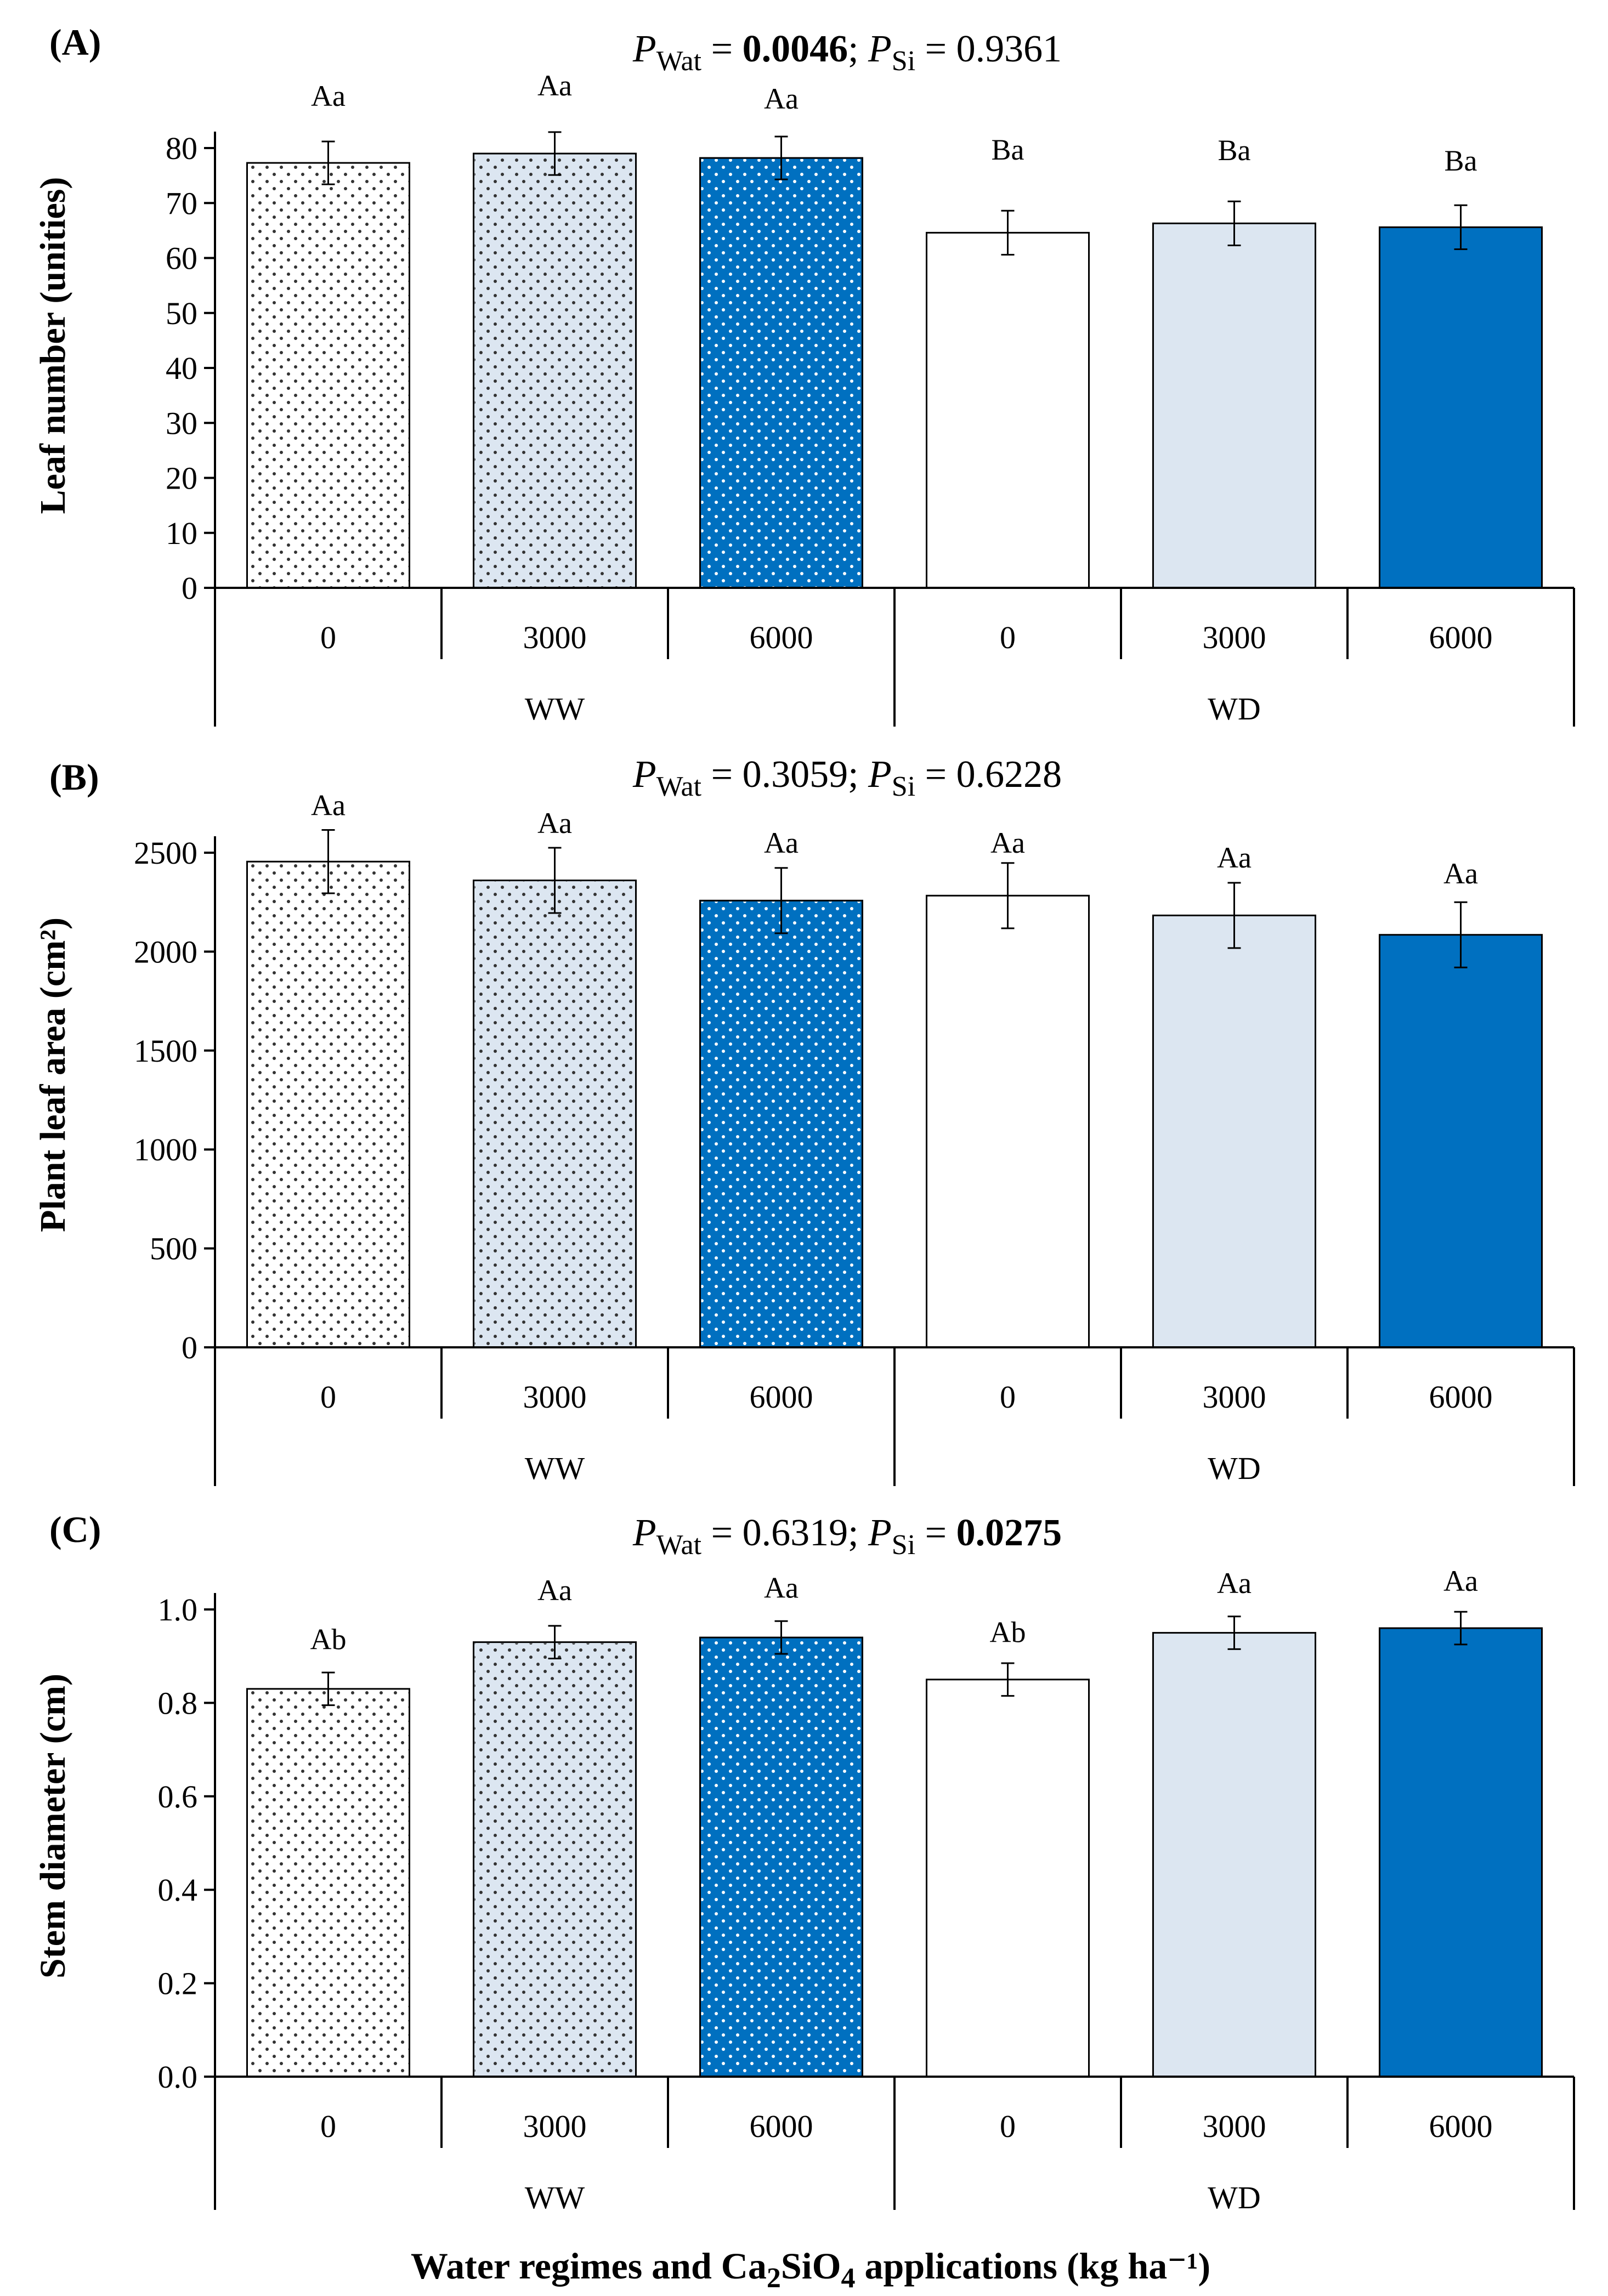 This screenshot has height=2296, width=1608. I want to click on y-tick-label-1: 10, so click(181, 533).